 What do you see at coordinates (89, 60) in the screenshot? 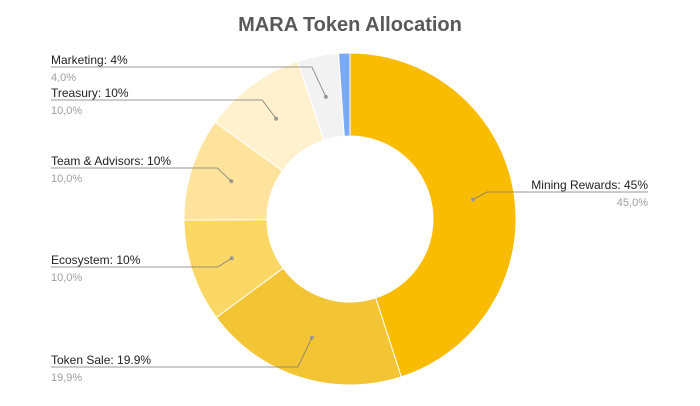
I see `slice-label: Marketing: 4%` at bounding box center [89, 60].